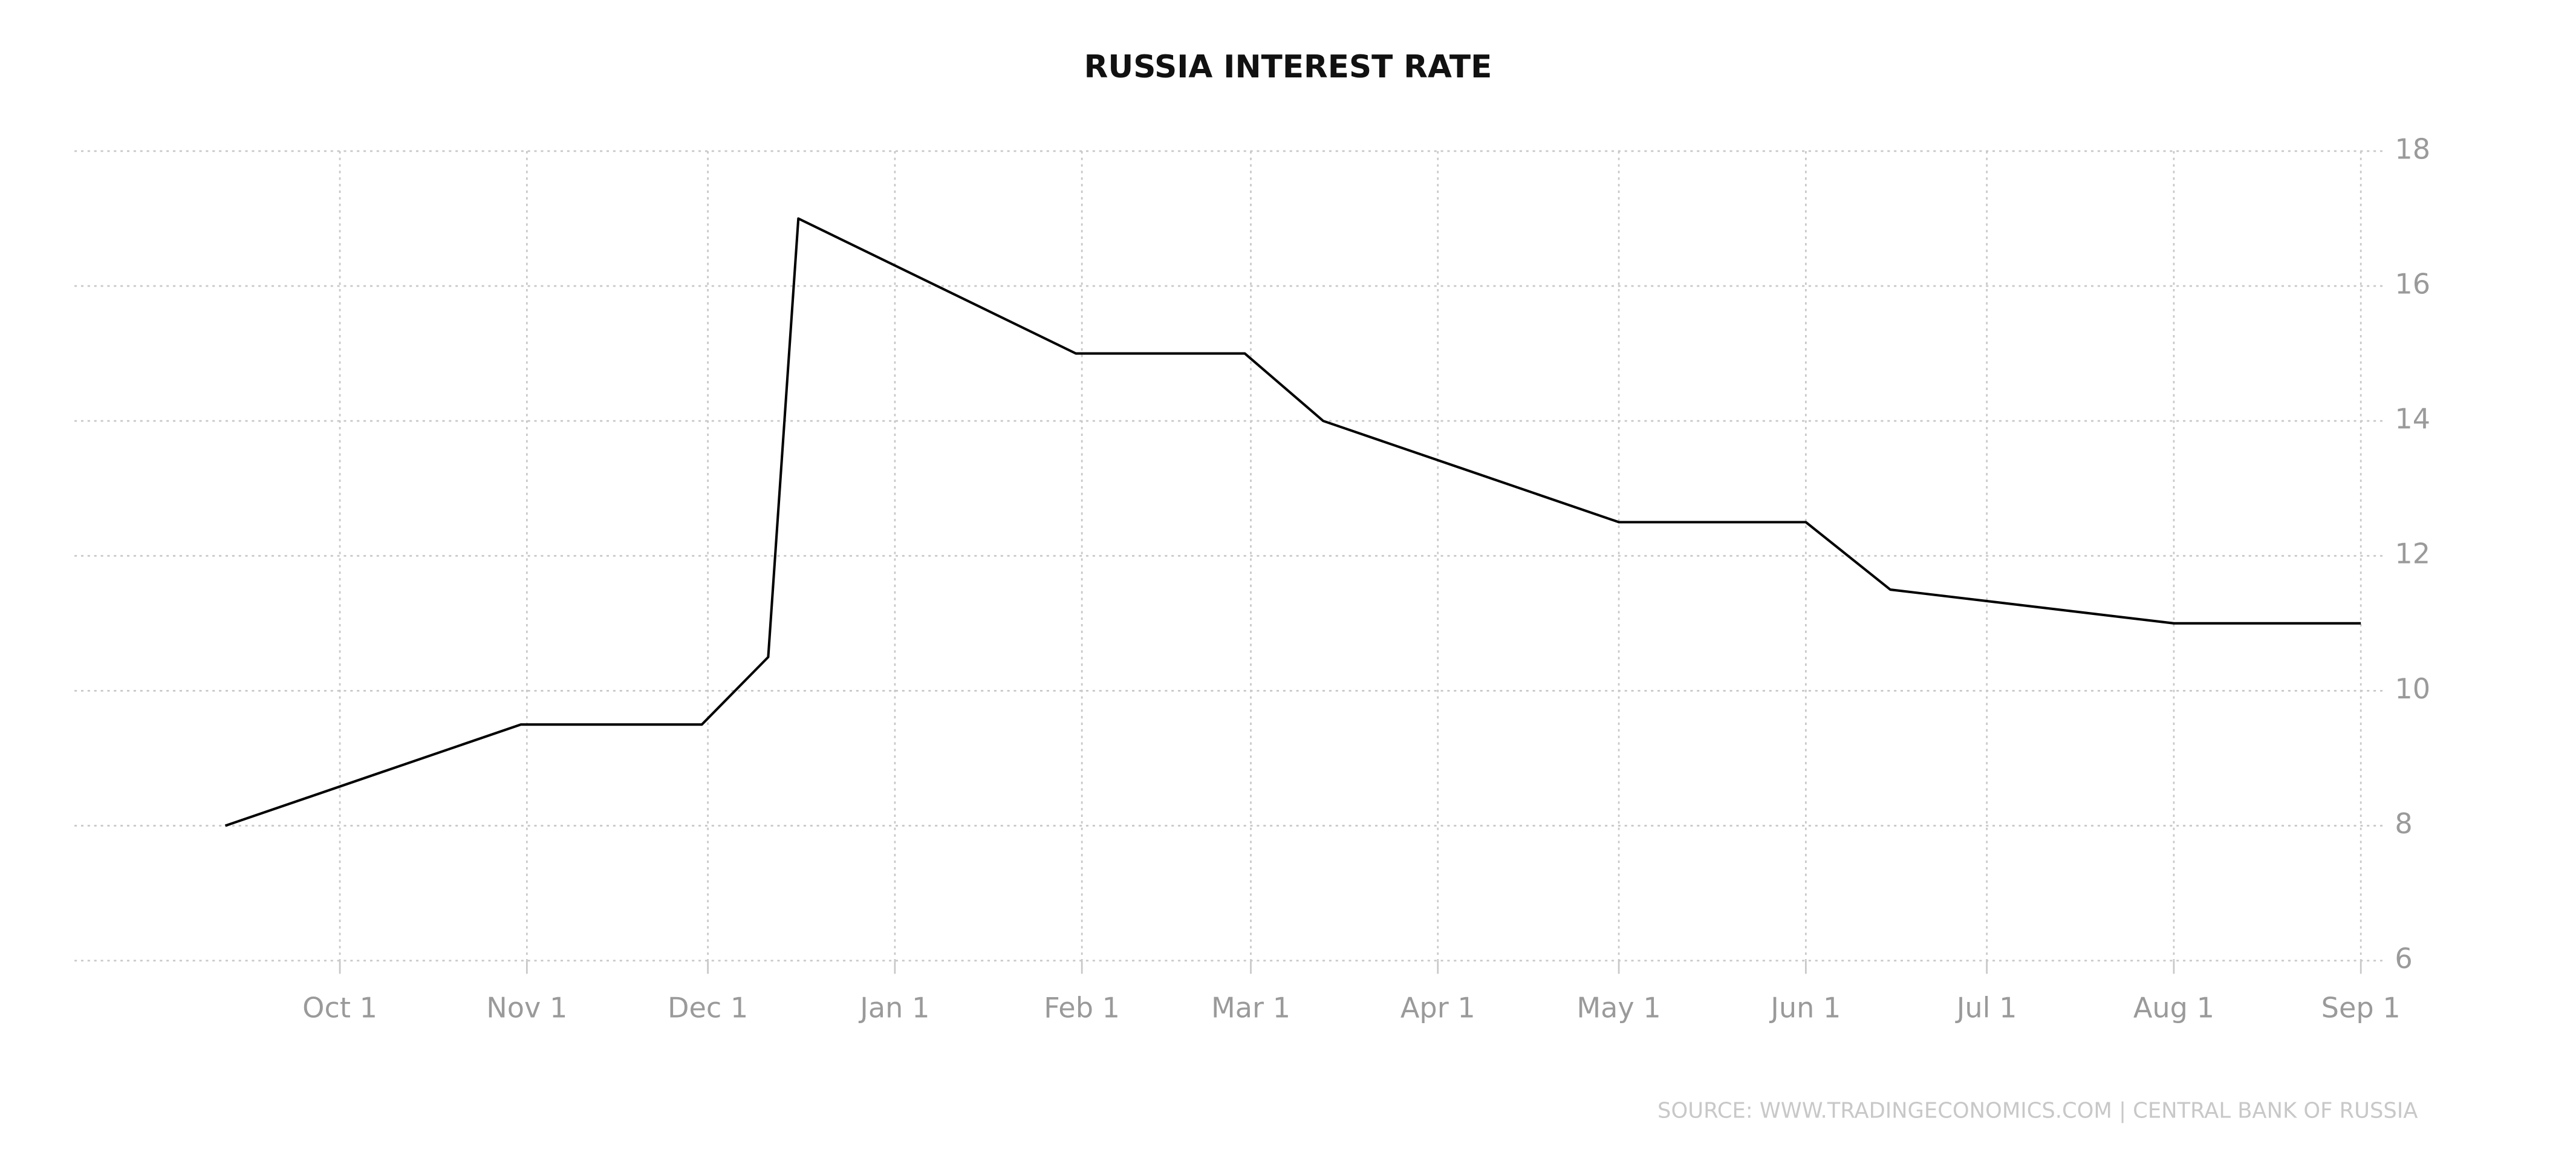 This screenshot has height=1161, width=2576. I want to click on x-tick-label: May 1, so click(1618, 1008).